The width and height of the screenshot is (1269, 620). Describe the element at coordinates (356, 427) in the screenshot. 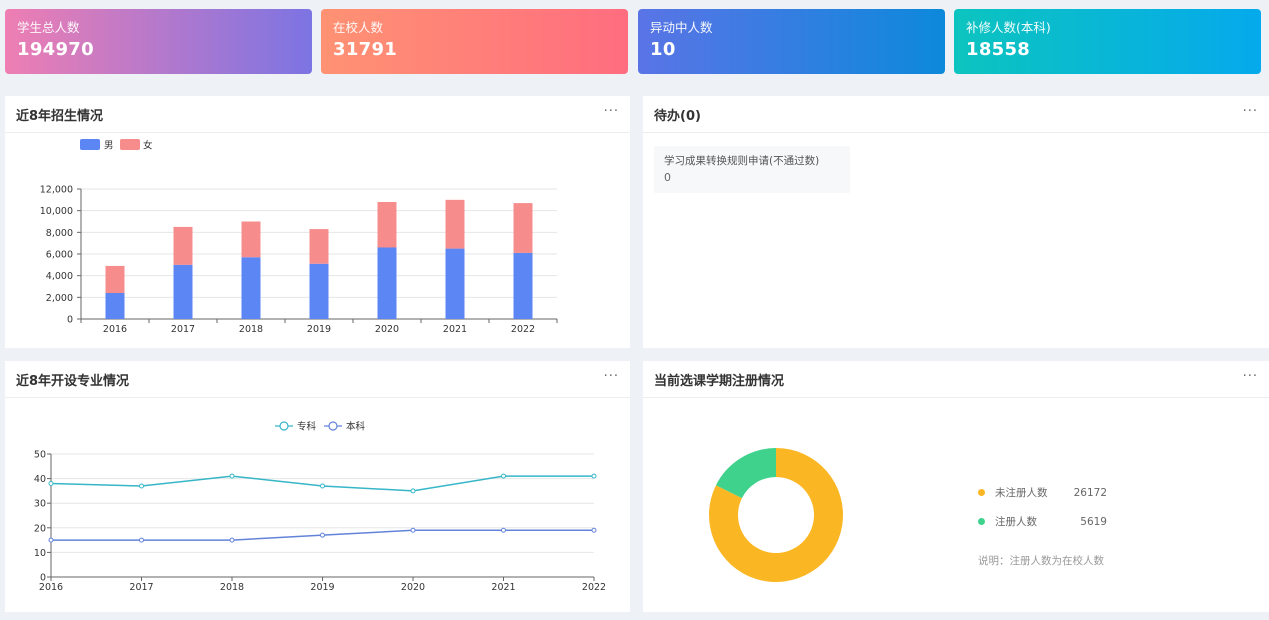

I see `legend-benke-label: 本科` at that location.